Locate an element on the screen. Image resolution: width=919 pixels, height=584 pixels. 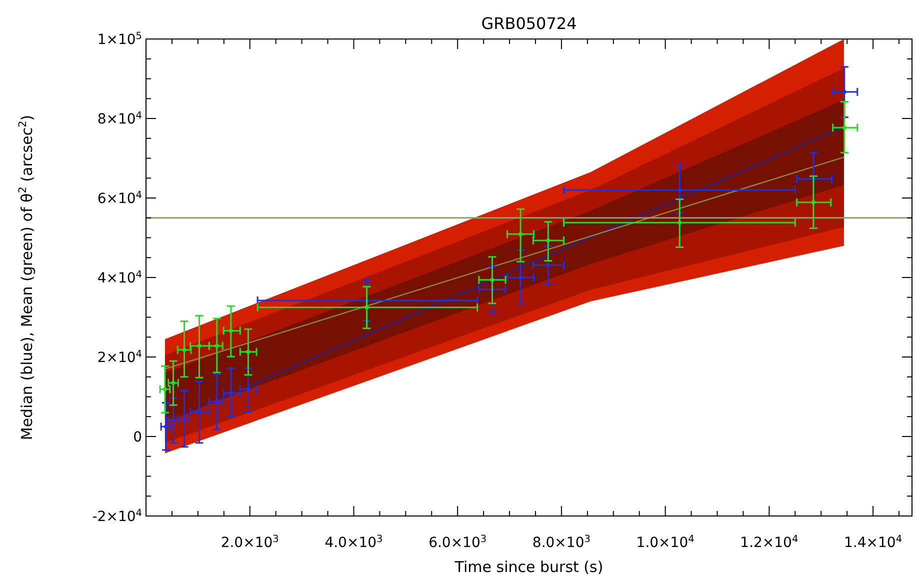
y-tick-label: 4×10$^{4}$ is located at coordinates (119, 277).